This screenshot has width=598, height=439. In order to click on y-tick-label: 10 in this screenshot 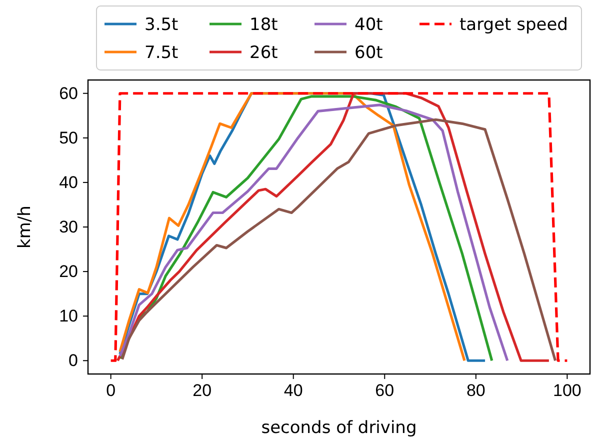, I will do `click(68, 316)`.